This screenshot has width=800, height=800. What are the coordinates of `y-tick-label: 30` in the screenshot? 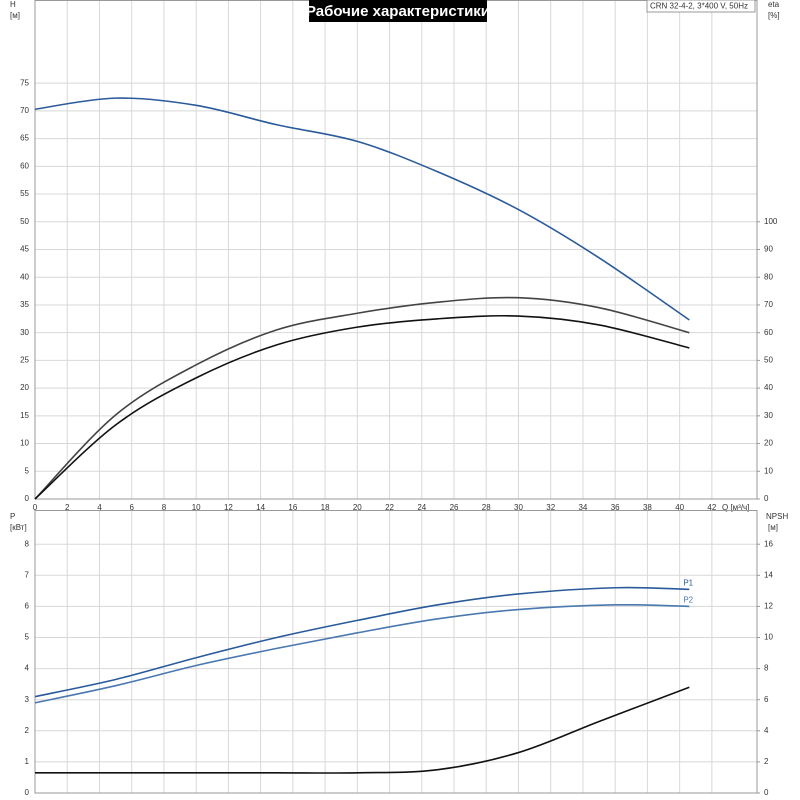 It's located at (24, 332).